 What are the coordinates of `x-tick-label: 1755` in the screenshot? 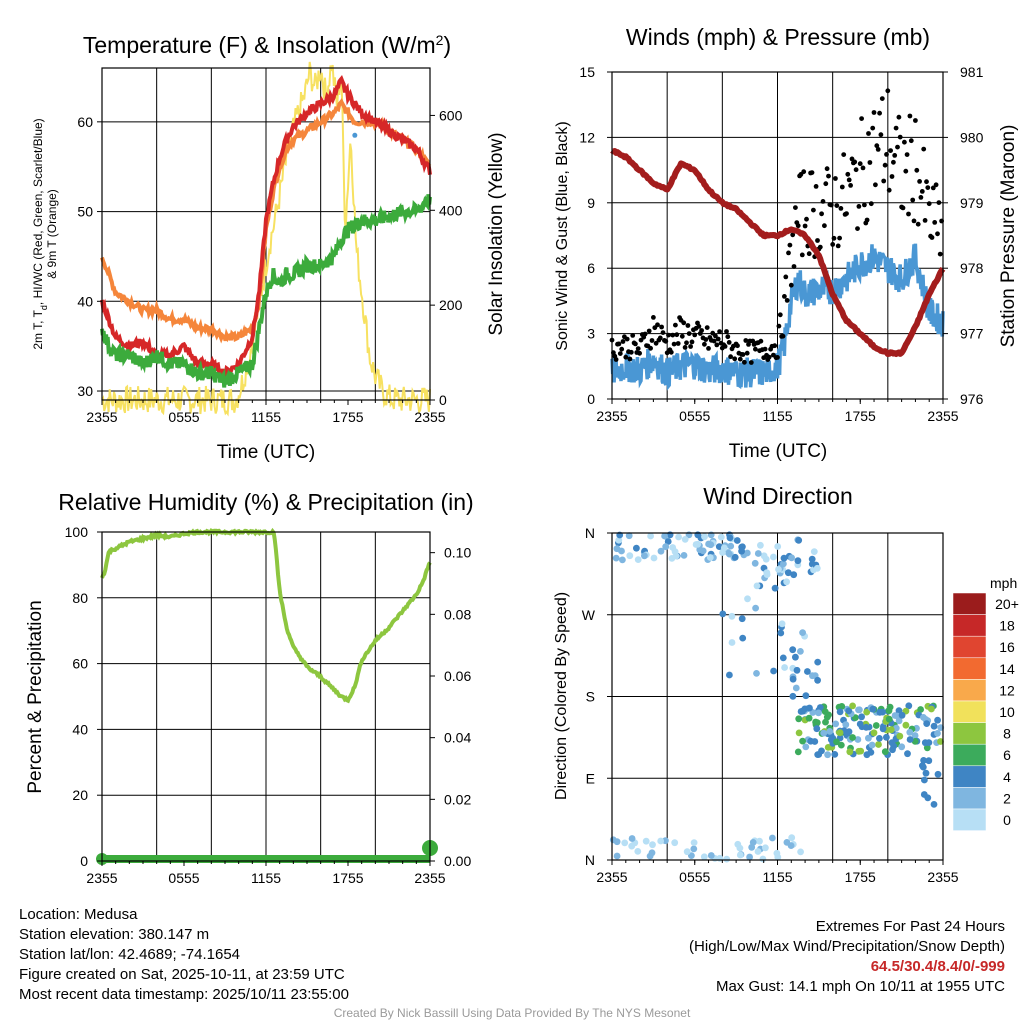 It's located at (860, 416).